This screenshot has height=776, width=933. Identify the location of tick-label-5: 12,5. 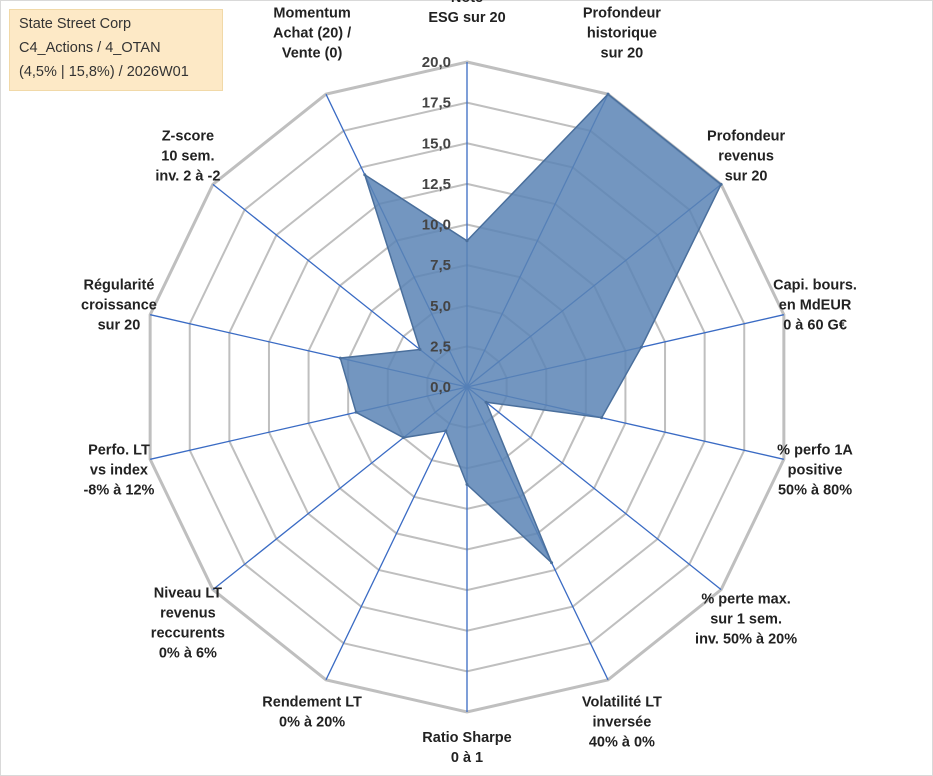
(436, 184).